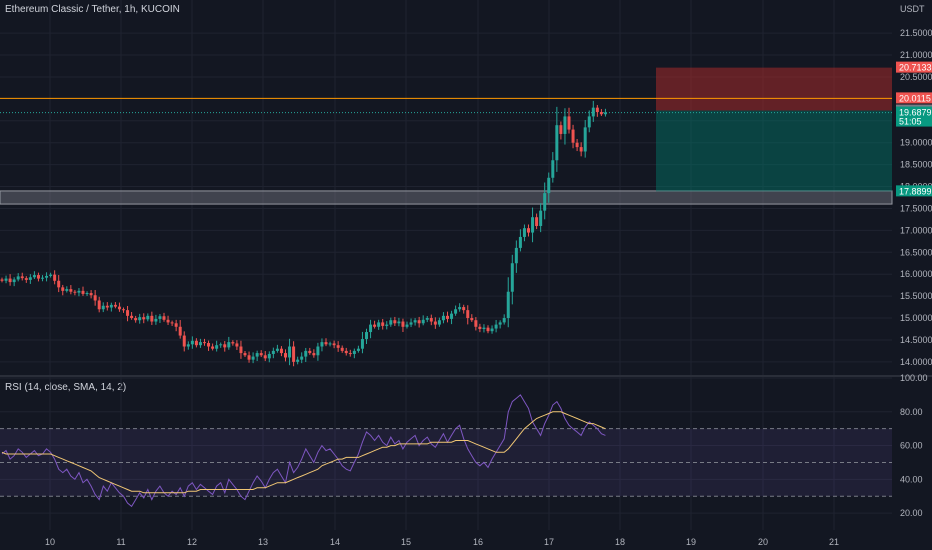  Describe the element at coordinates (916, 77) in the screenshot. I see `price-tick-label: 20.5000` at that location.